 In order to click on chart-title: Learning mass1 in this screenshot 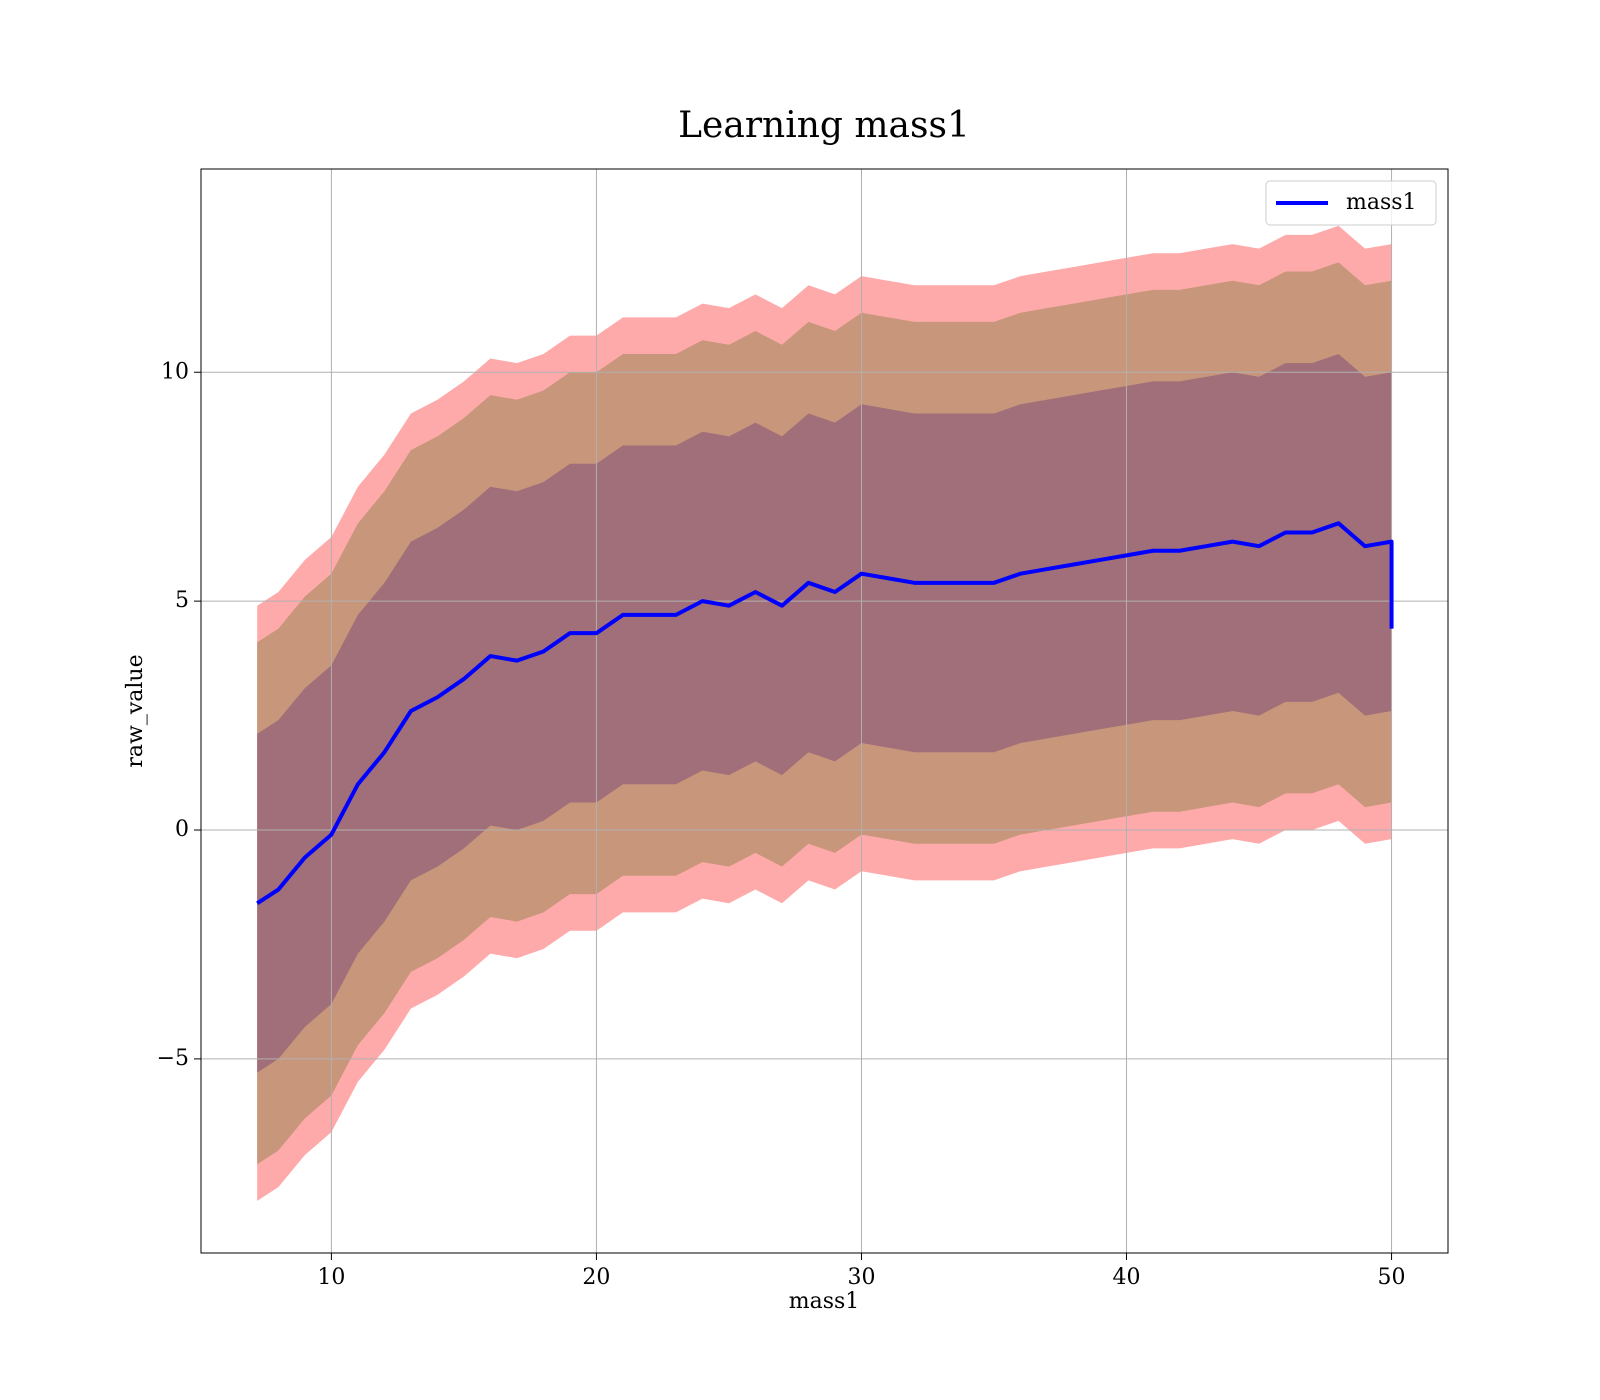, I will do `click(824, 125)`.